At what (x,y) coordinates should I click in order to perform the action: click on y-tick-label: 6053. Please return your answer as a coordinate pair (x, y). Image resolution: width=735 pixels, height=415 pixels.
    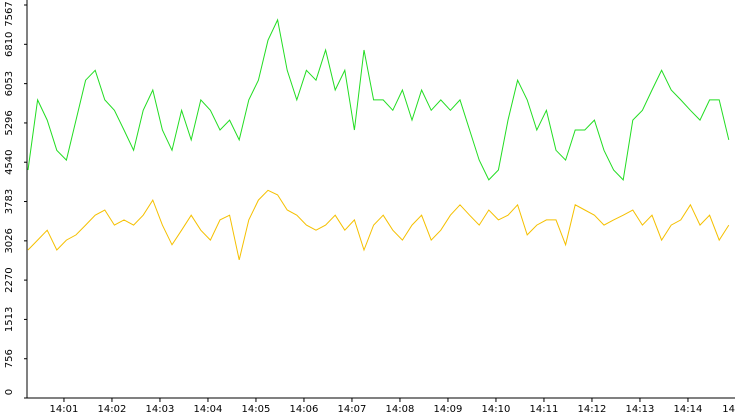
    Looking at the image, I should click on (9, 83).